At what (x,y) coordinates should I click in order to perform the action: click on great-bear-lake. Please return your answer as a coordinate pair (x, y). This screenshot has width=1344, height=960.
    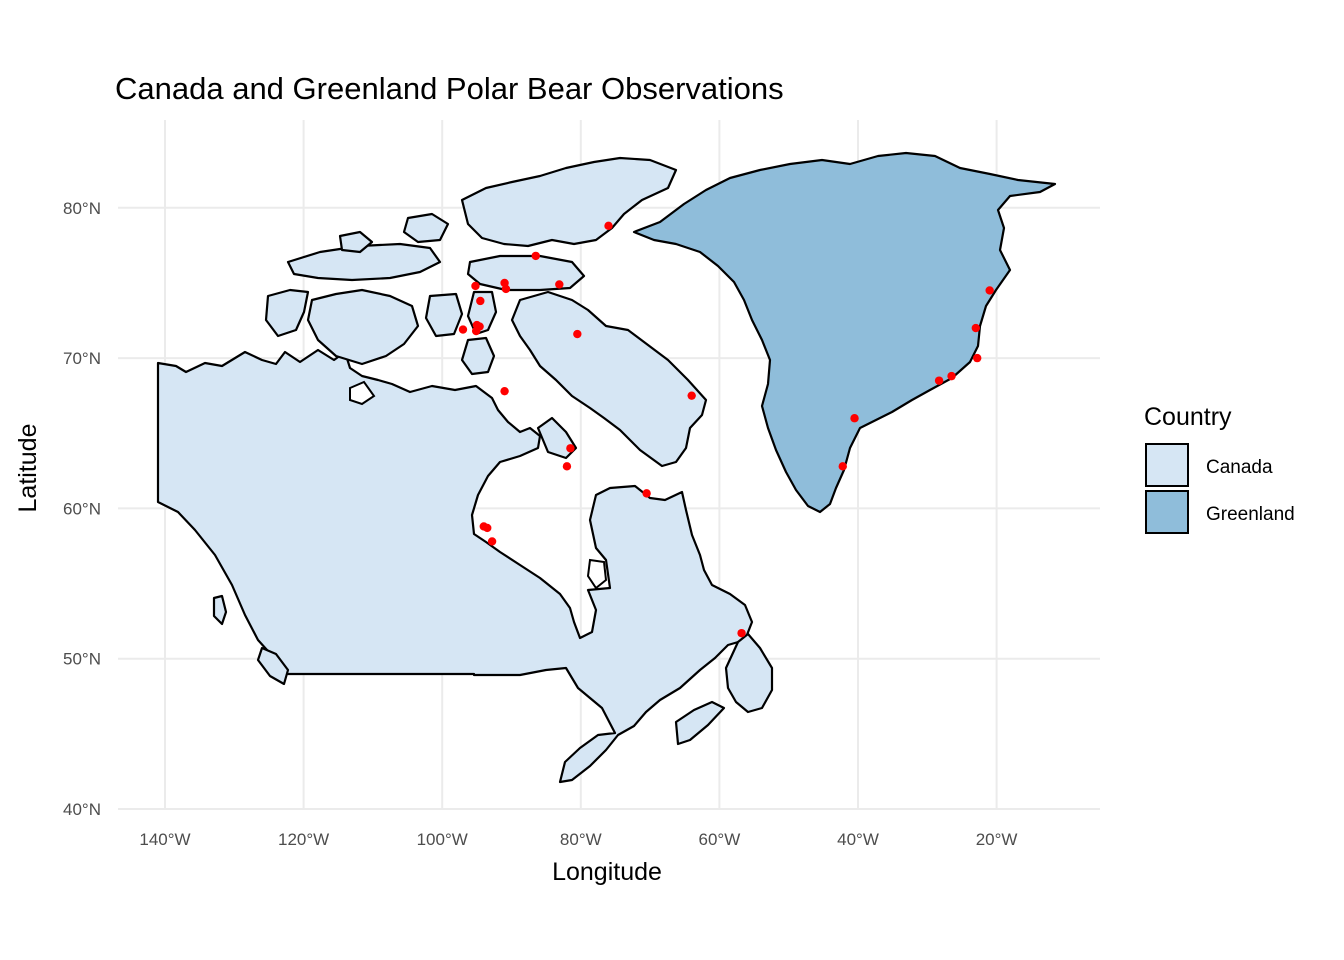
    Looking at the image, I should click on (362, 393).